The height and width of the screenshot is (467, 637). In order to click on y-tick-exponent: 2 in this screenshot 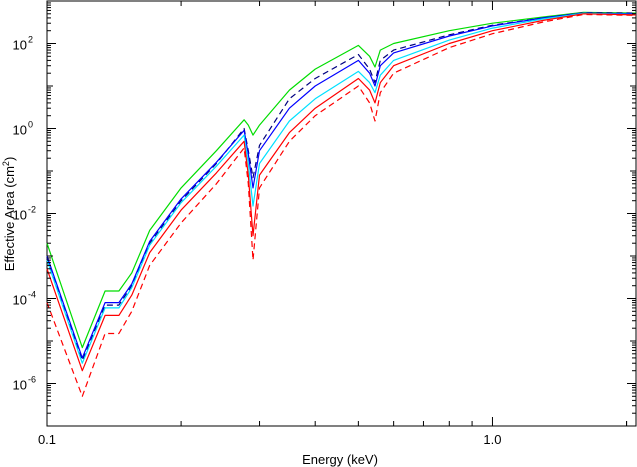, I will do `click(30, 40)`.